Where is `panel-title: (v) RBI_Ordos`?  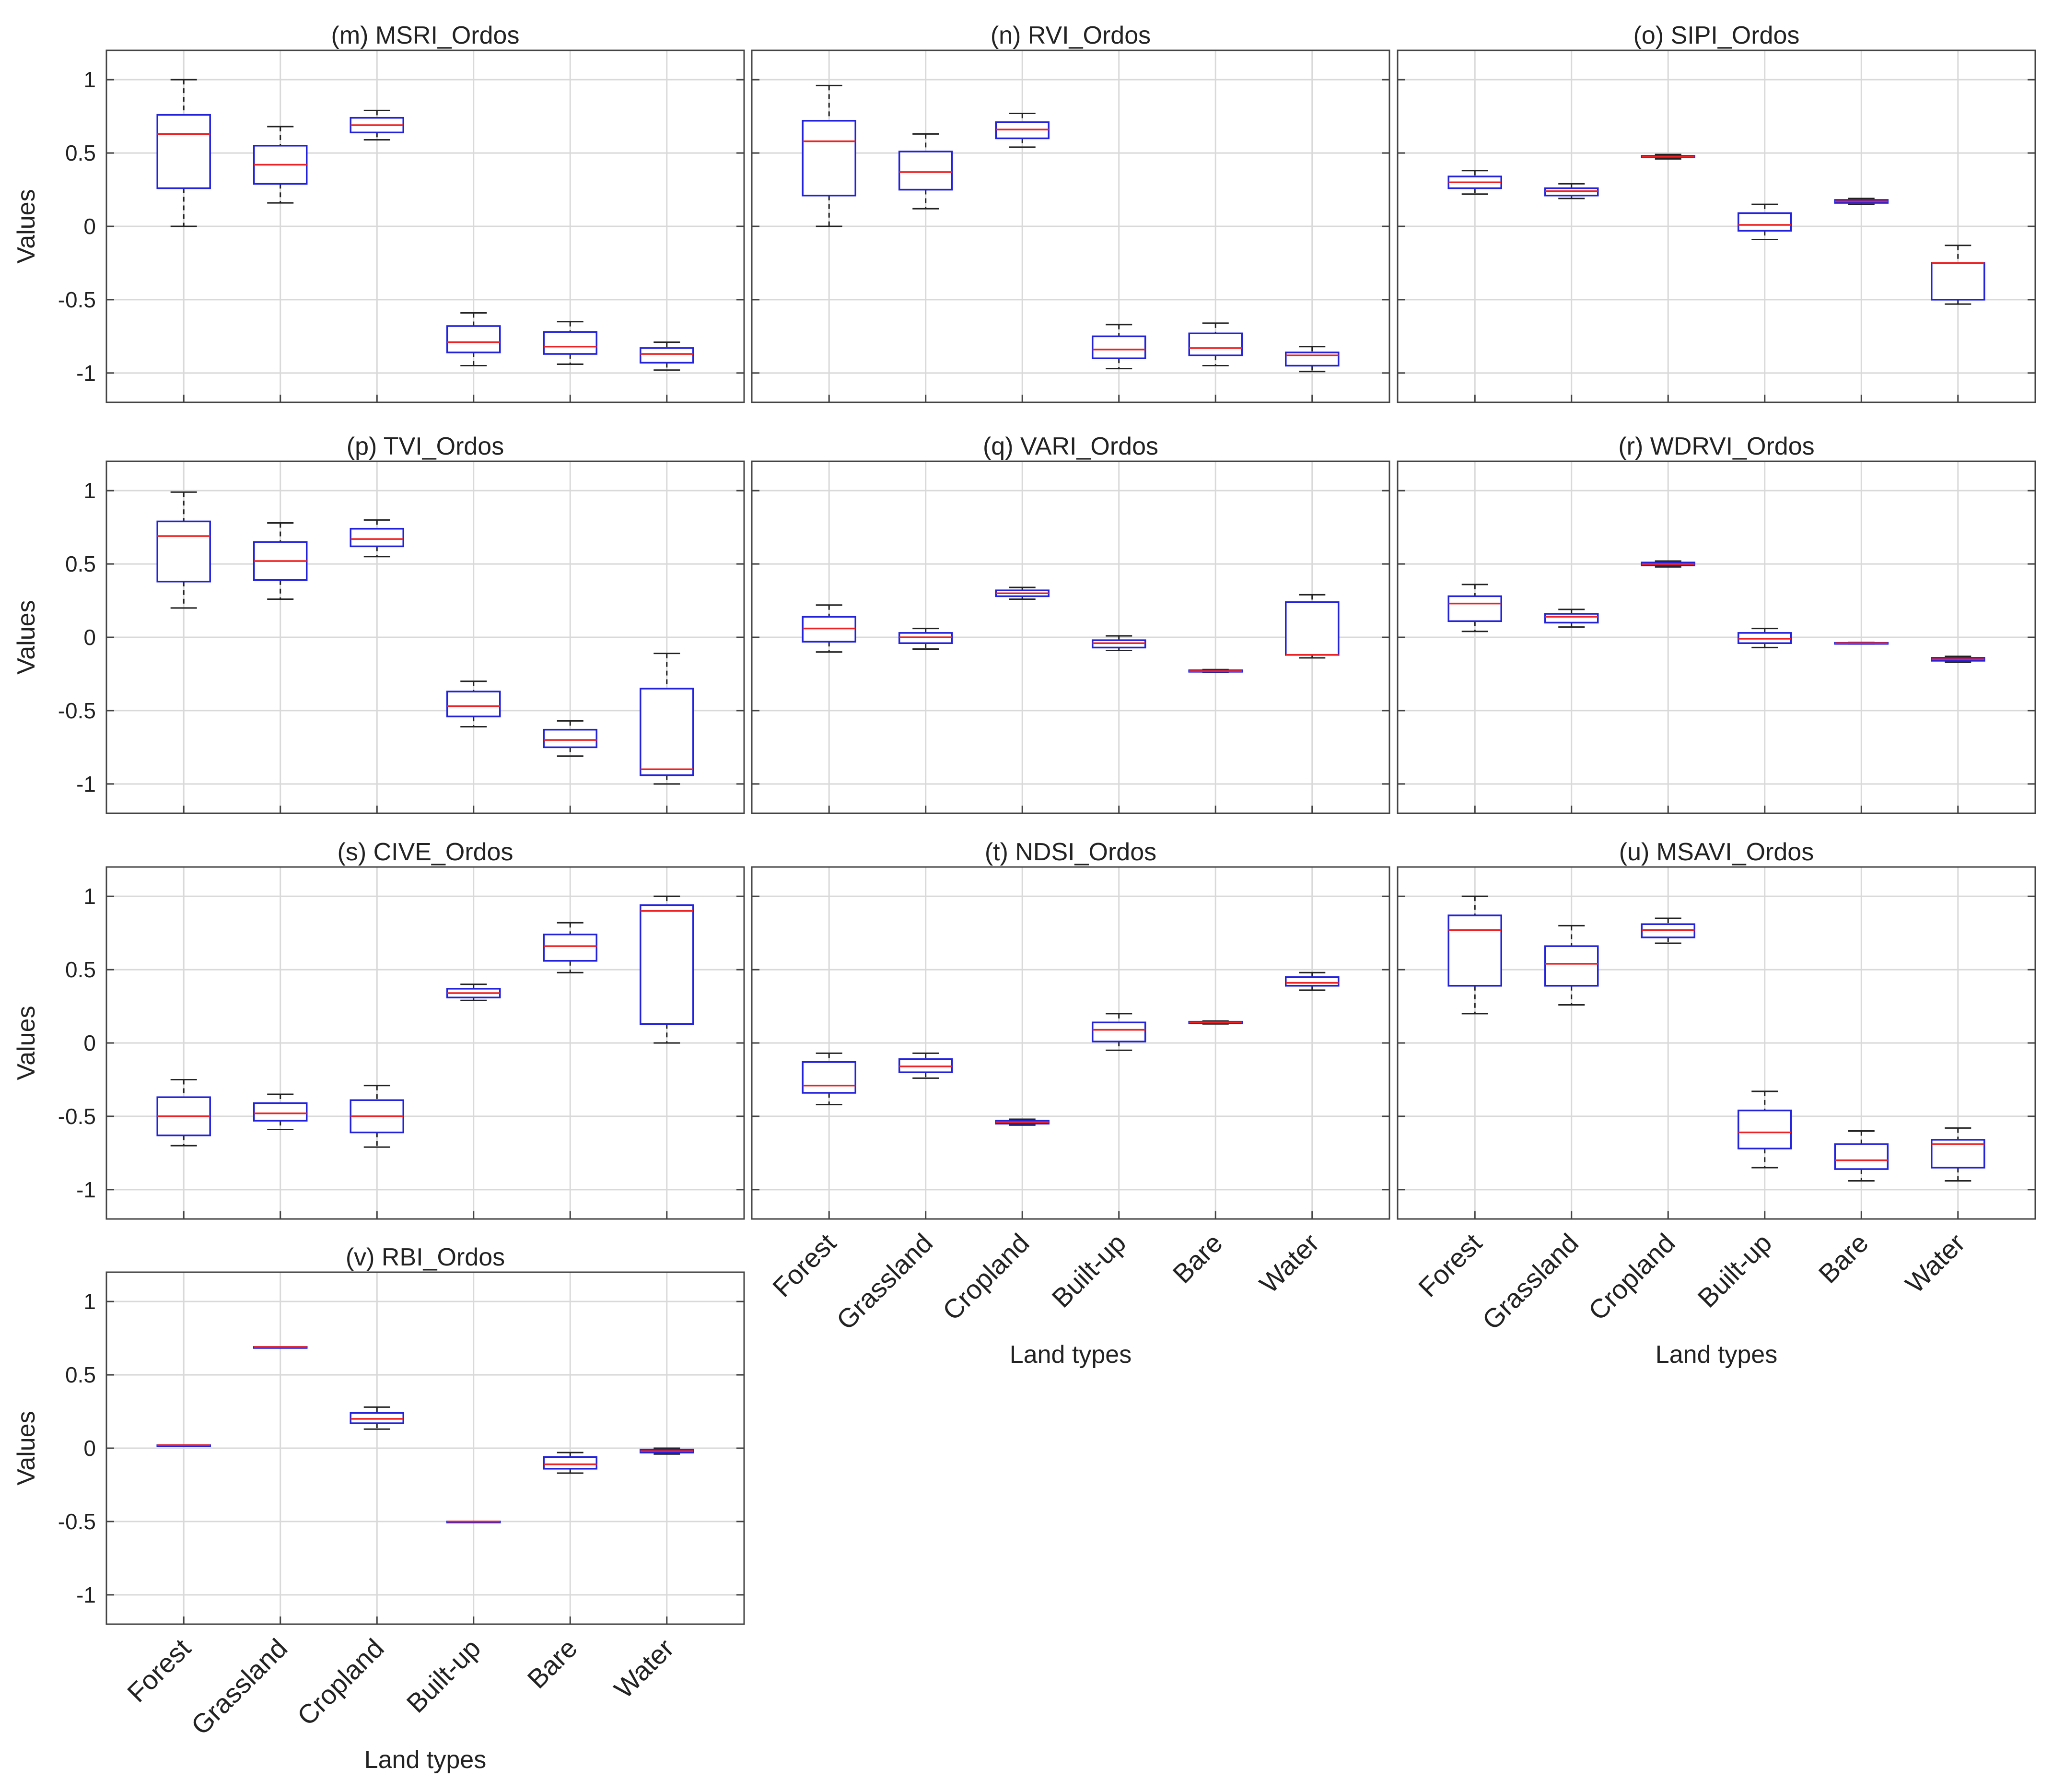 panel-title: (v) RBI_Ordos is located at coordinates (425, 1257).